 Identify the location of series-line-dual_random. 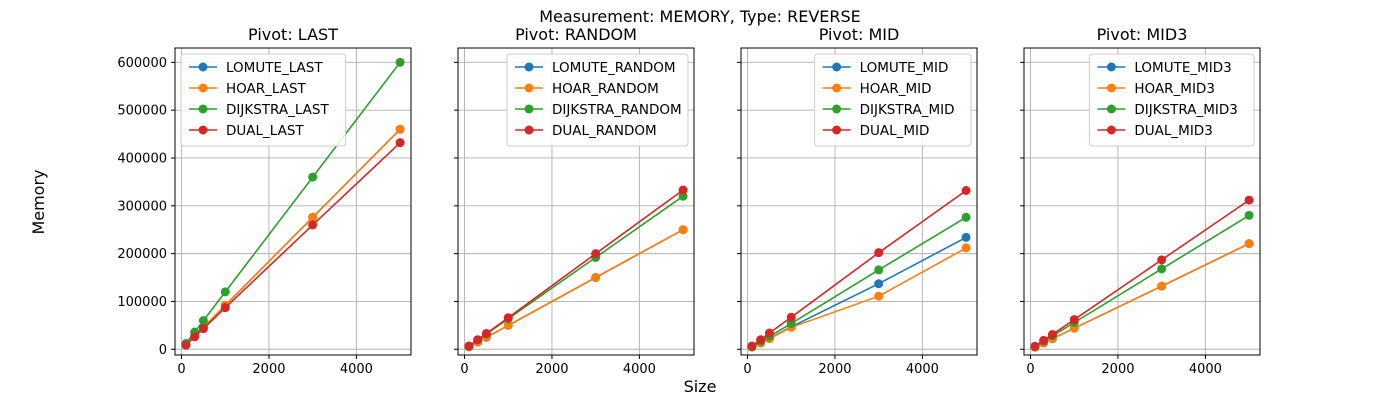
(576, 268).